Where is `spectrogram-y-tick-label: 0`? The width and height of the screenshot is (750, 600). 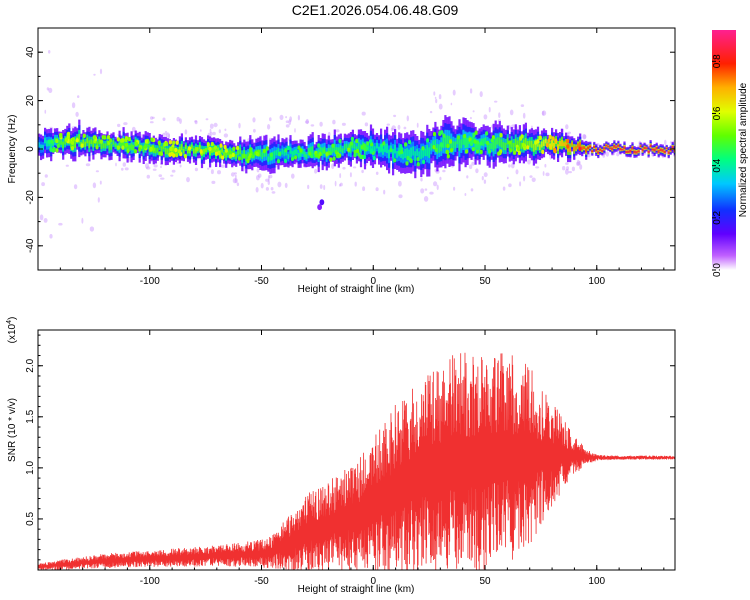
spectrogram-y-tick-label: 0 is located at coordinates (30, 149).